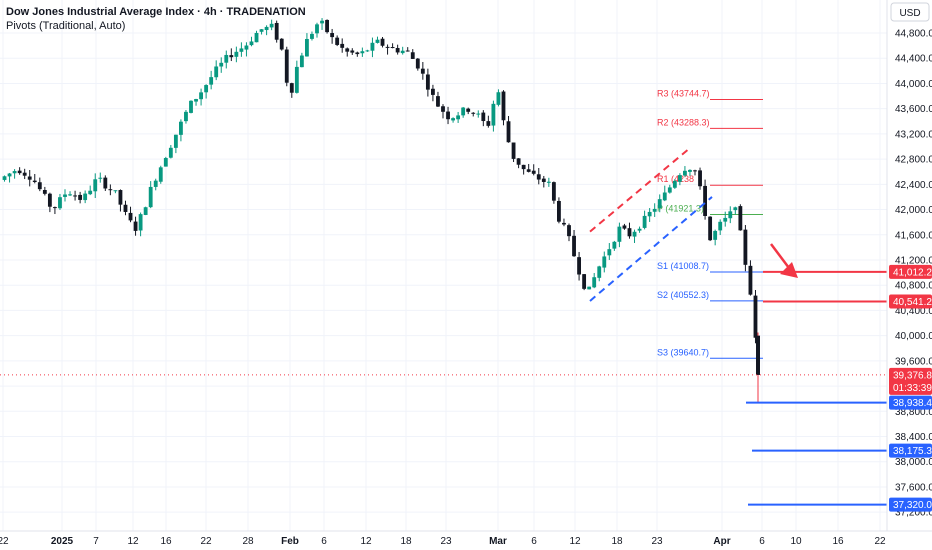 The width and height of the screenshot is (932, 550). What do you see at coordinates (96, 541) in the screenshot?
I see `x-tick-label: 7` at bounding box center [96, 541].